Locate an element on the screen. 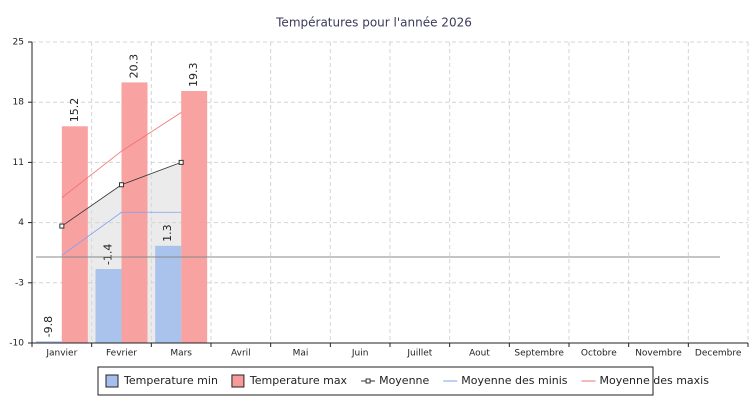 The image size is (750, 400). legend-box is located at coordinates (375, 381).